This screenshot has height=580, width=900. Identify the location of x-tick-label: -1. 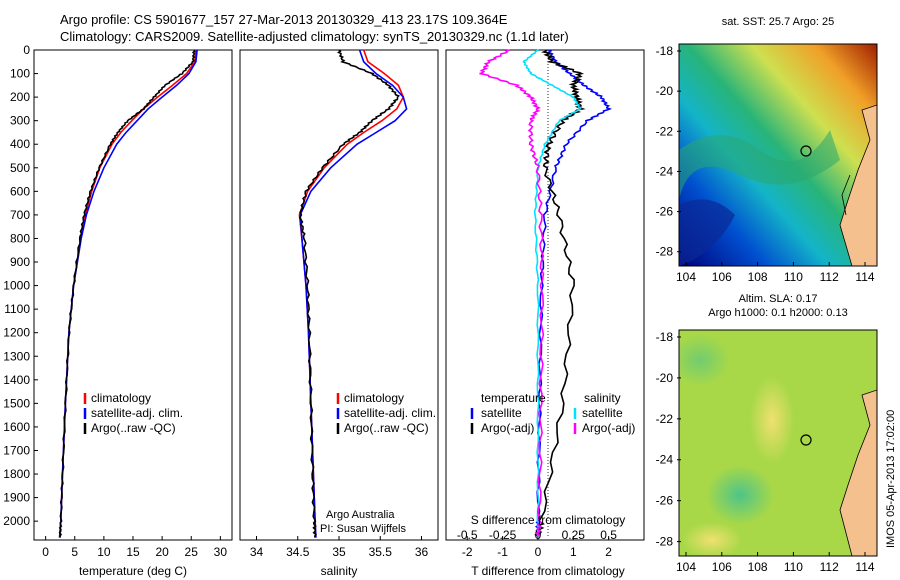
(502, 552).